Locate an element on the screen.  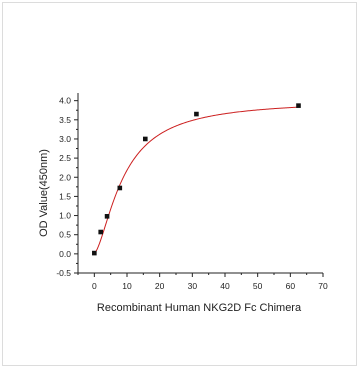
x-tick-label: 0 is located at coordinates (94, 286).